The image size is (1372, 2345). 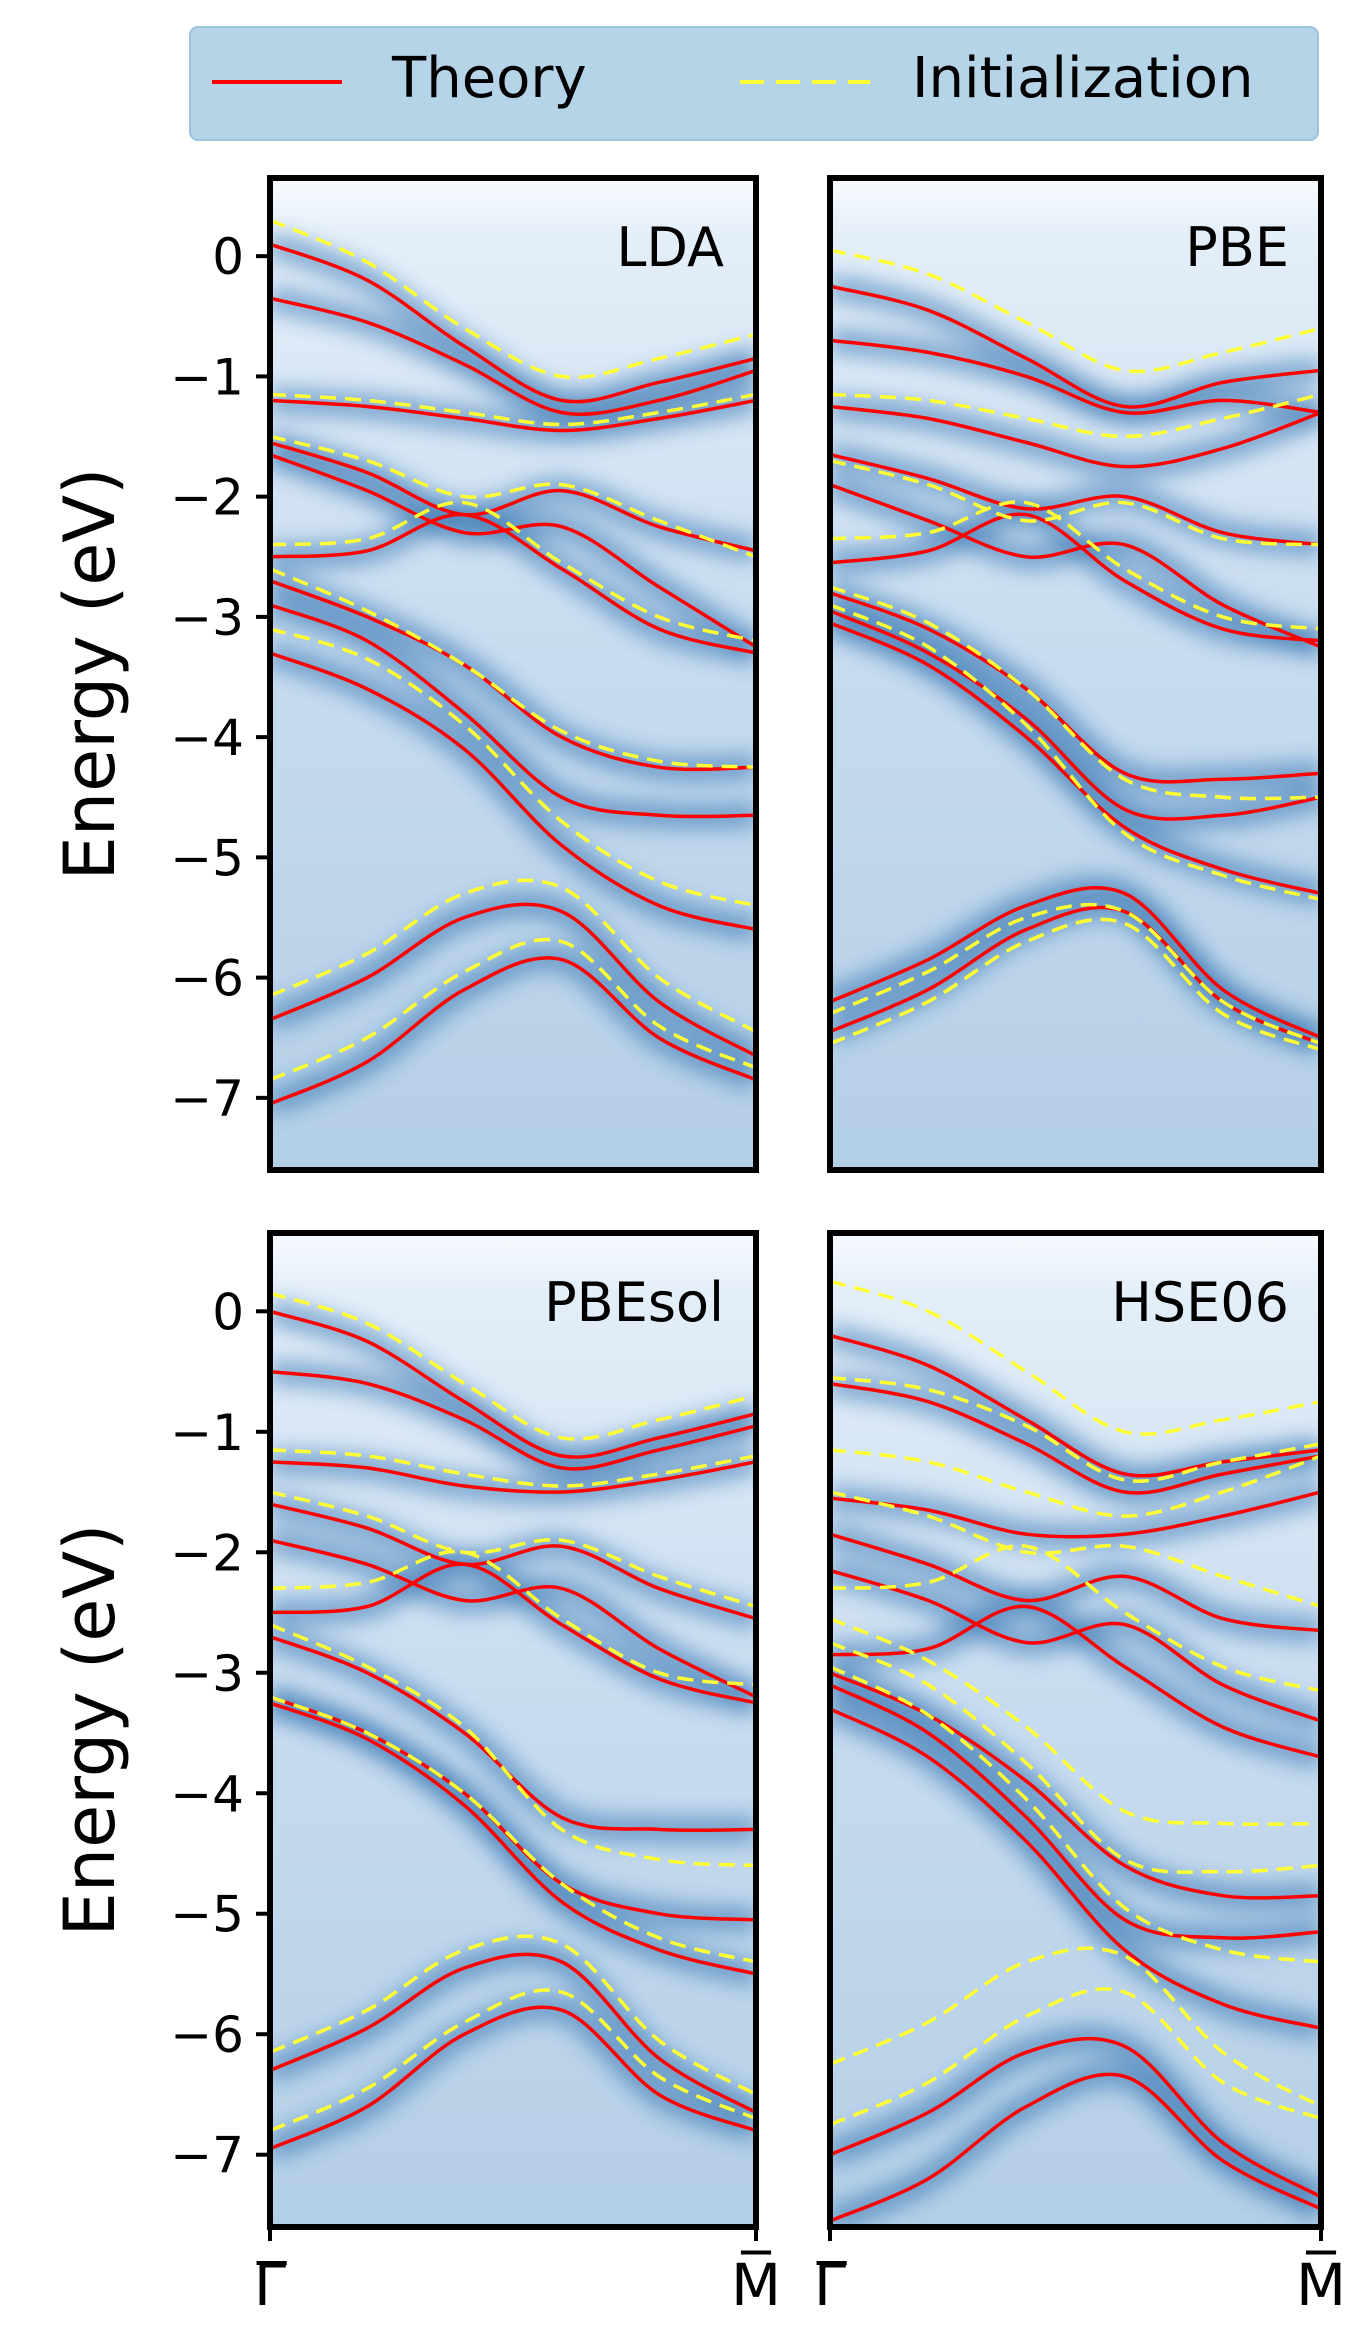 What do you see at coordinates (754, 83) in the screenshot?
I see `legend: Theory Initialization` at bounding box center [754, 83].